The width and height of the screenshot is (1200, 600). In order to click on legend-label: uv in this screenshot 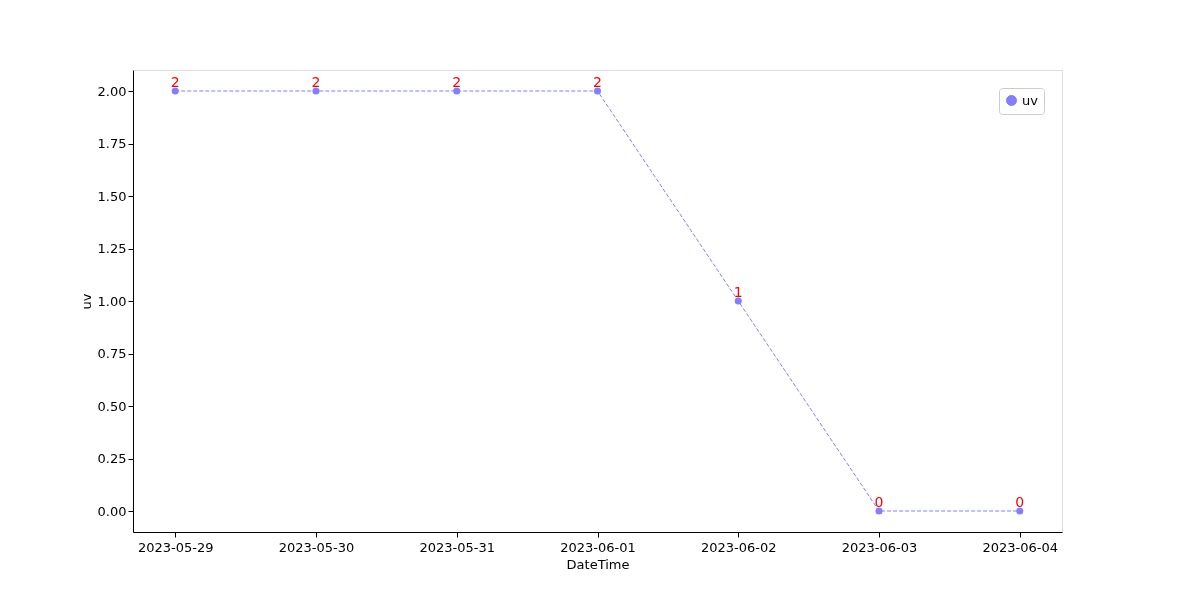, I will do `click(1030, 100)`.